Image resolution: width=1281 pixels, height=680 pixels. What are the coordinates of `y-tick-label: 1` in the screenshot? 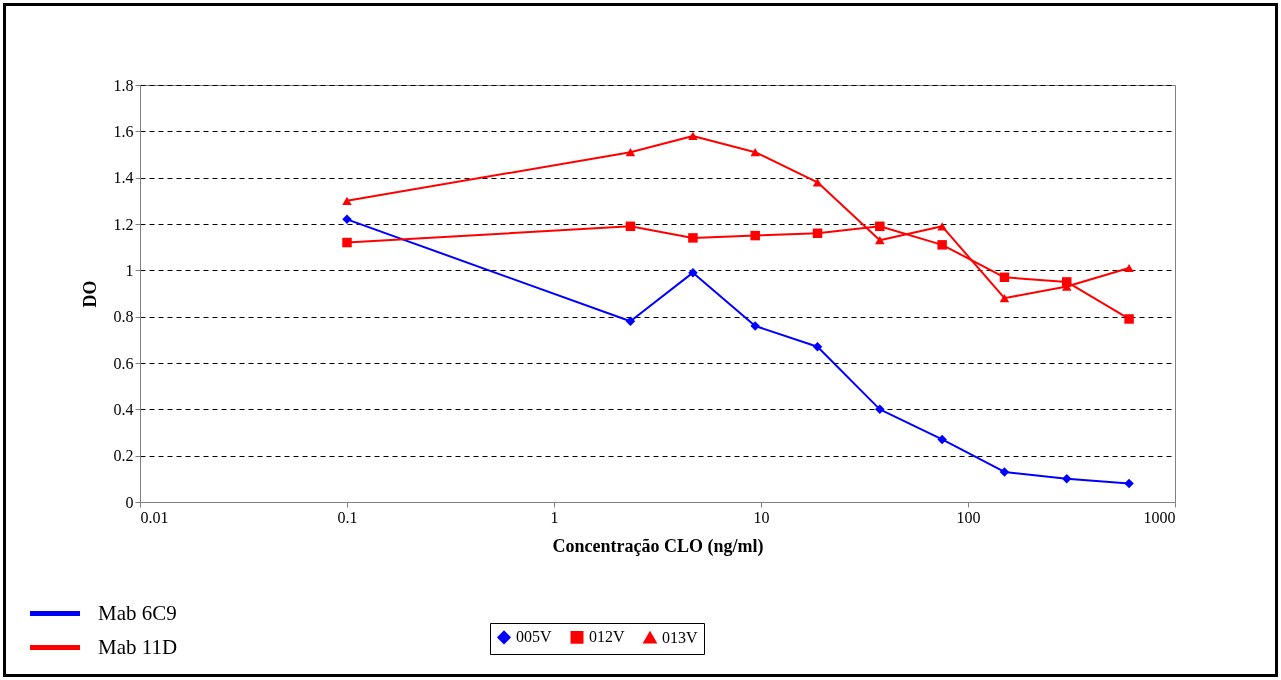 It's located at (129, 270).